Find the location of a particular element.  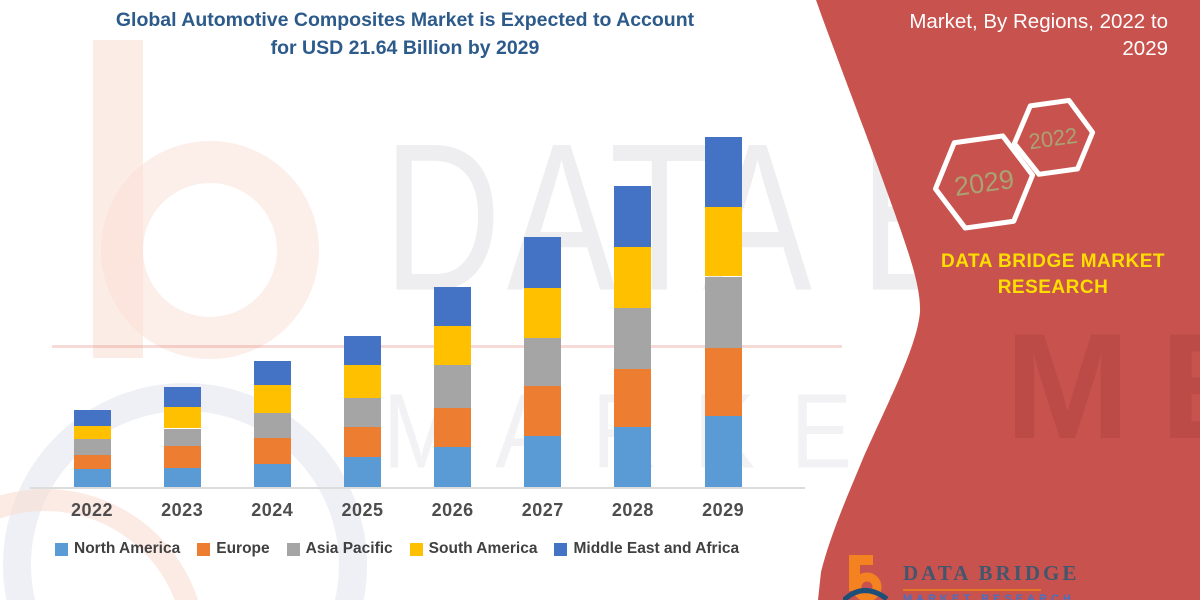

x-axis-label-2024: 2024 is located at coordinates (272, 510).